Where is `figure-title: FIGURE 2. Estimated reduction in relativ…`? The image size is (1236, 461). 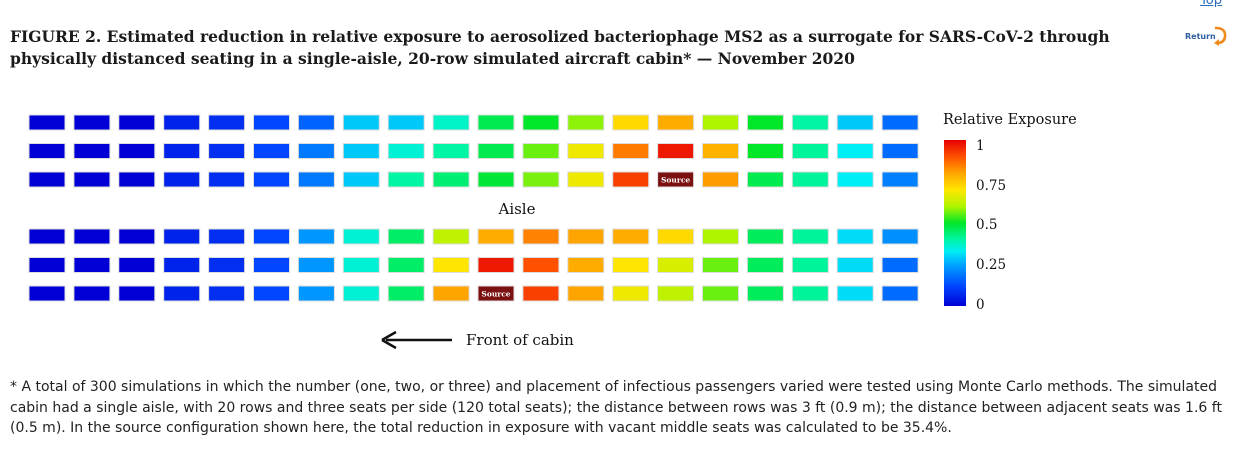 figure-title: FIGURE 2. Estimated reduction in relativ… is located at coordinates (560, 47).